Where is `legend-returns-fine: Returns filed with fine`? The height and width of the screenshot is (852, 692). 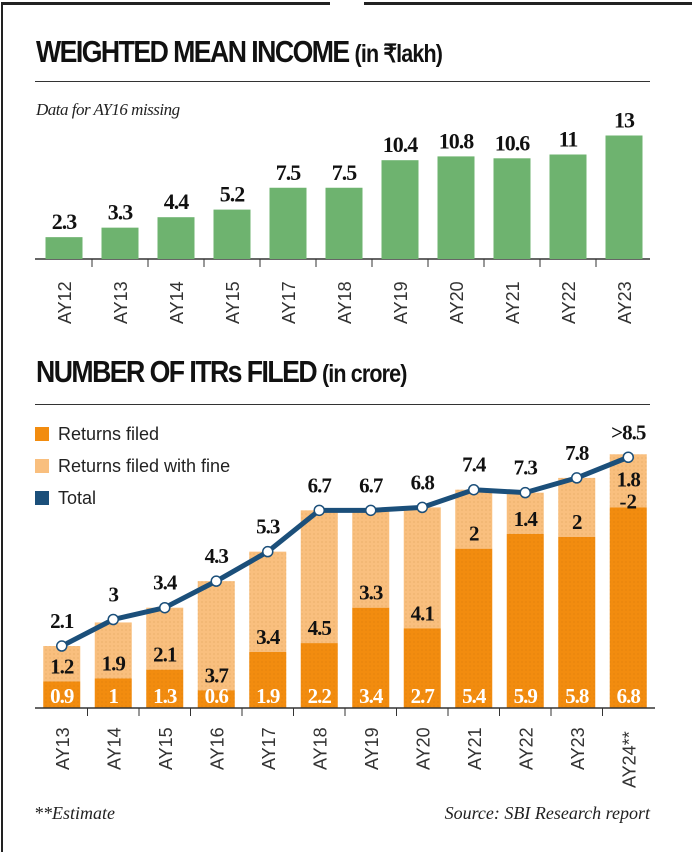
legend-returns-fine: Returns filed with fine is located at coordinates (132, 466).